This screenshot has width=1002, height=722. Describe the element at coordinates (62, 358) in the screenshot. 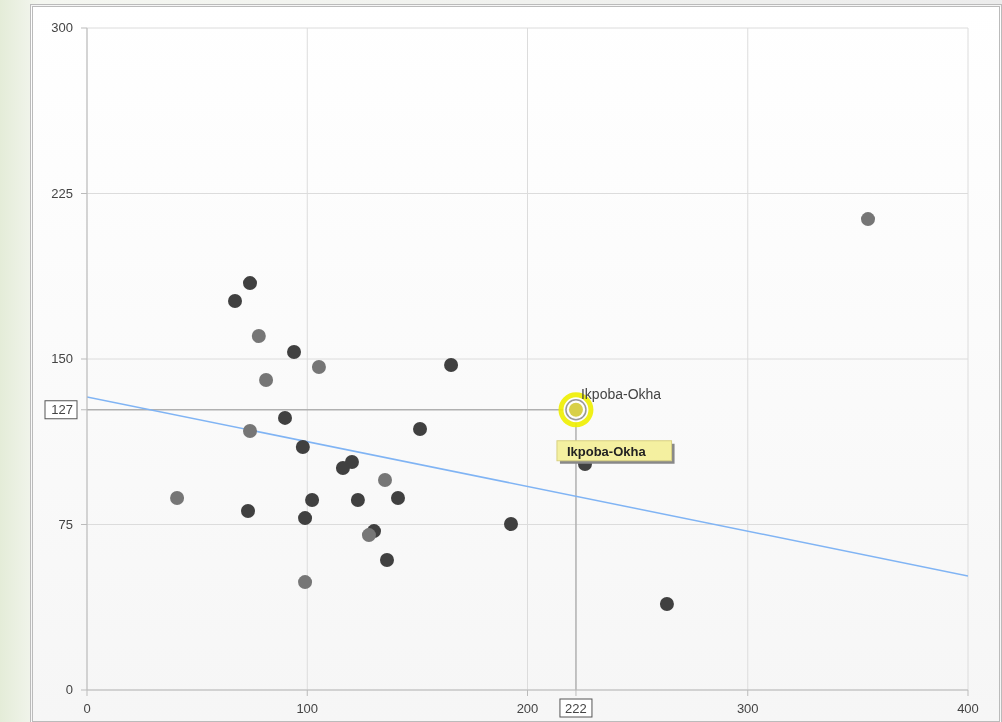

I see `y-tick-label: 150` at that location.